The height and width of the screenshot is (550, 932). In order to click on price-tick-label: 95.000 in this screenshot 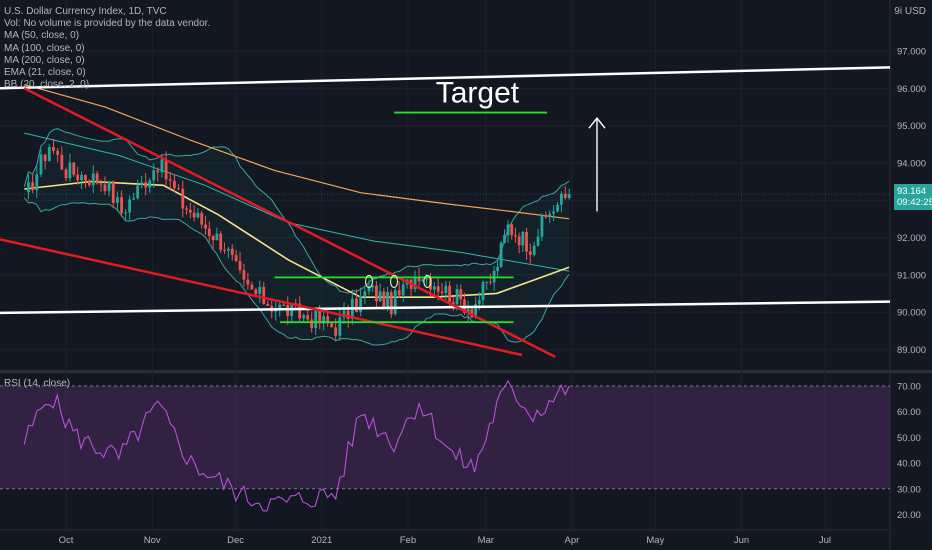, I will do `click(911, 126)`.